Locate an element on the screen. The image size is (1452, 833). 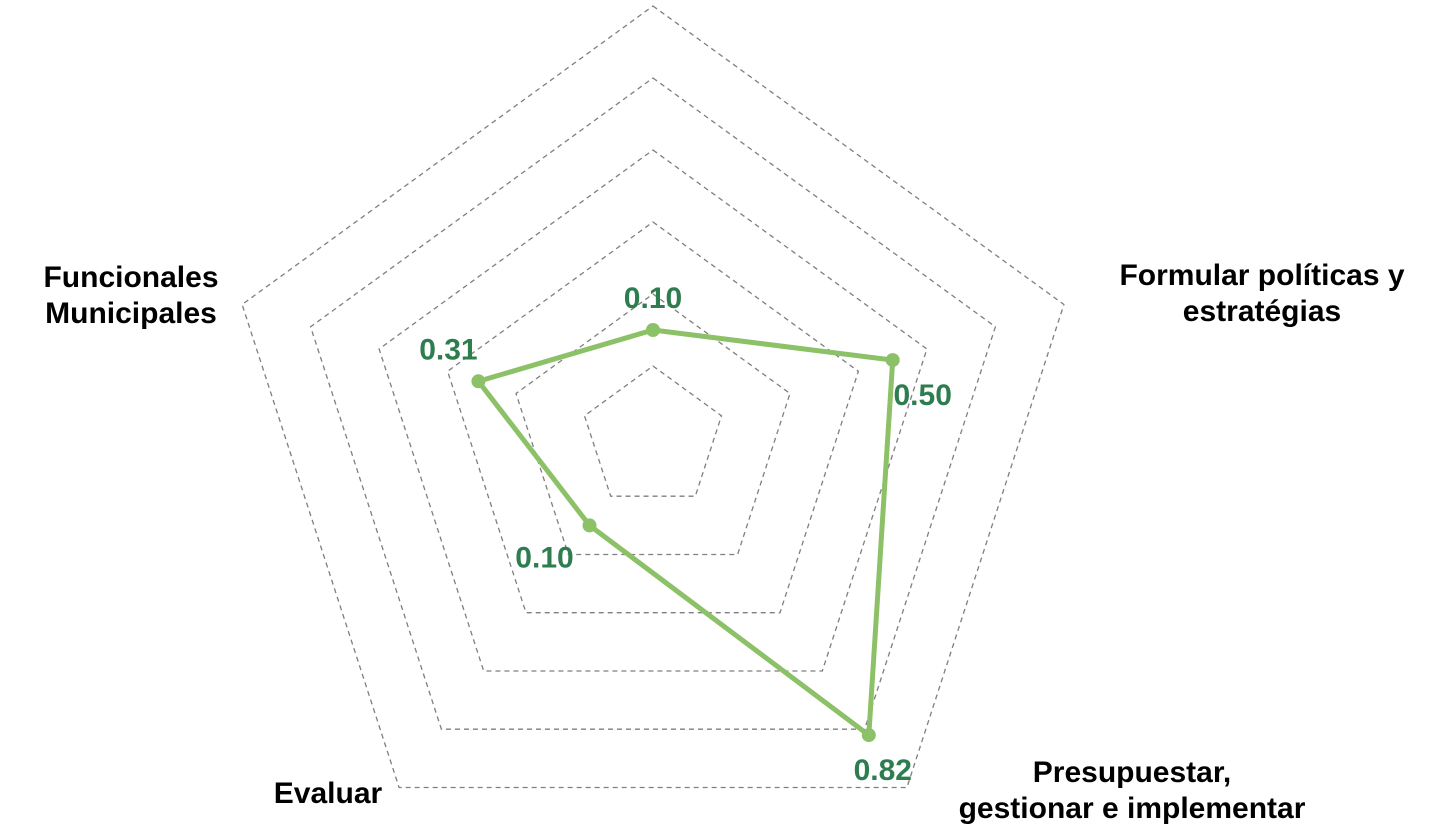
value-label-1: 0.50 is located at coordinates (923, 395).